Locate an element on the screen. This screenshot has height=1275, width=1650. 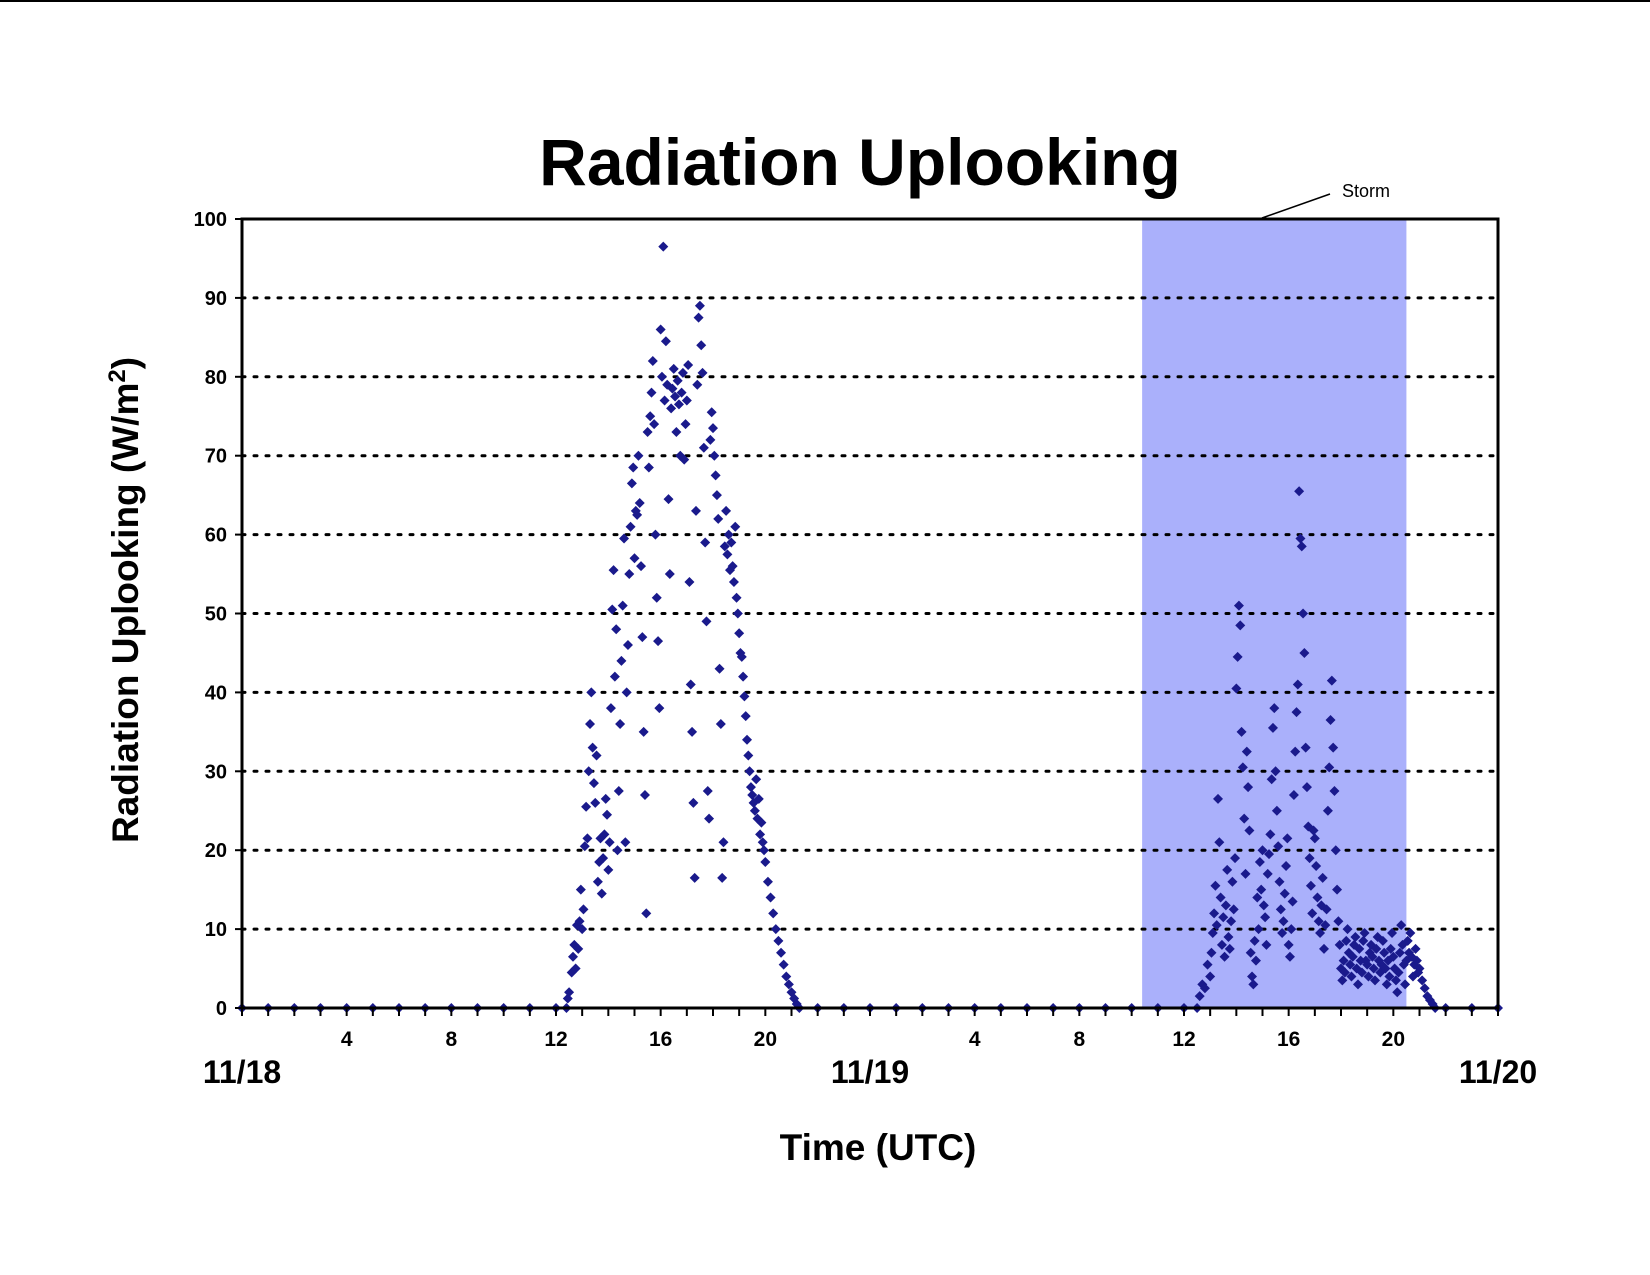
y-tick-label-20: 20 is located at coordinates (216, 851).